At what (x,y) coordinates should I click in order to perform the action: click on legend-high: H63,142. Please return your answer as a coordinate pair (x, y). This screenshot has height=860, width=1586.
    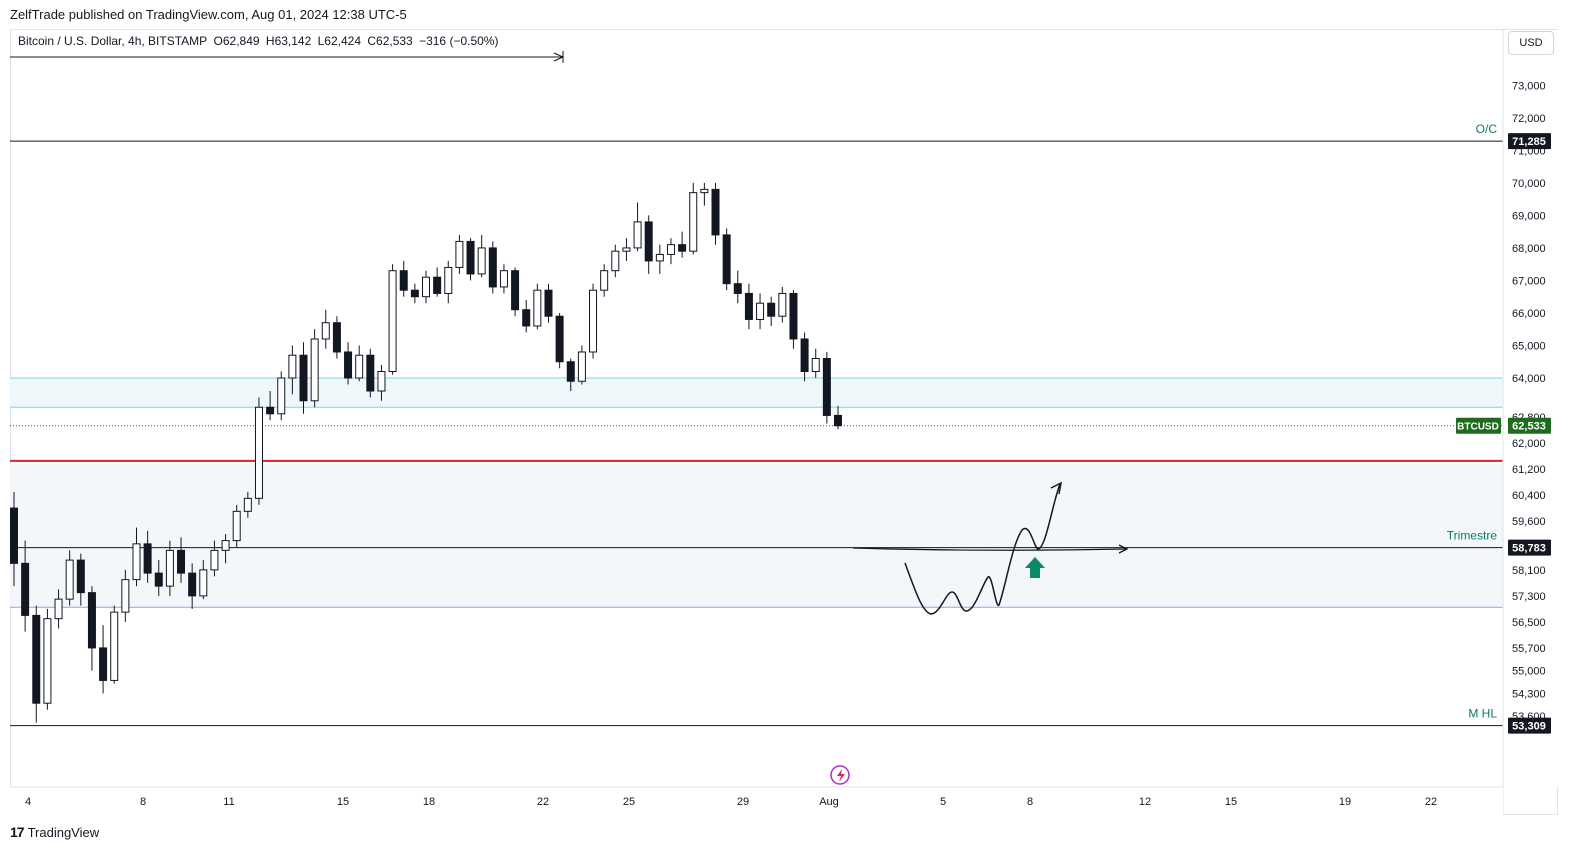
    Looking at the image, I should click on (288, 41).